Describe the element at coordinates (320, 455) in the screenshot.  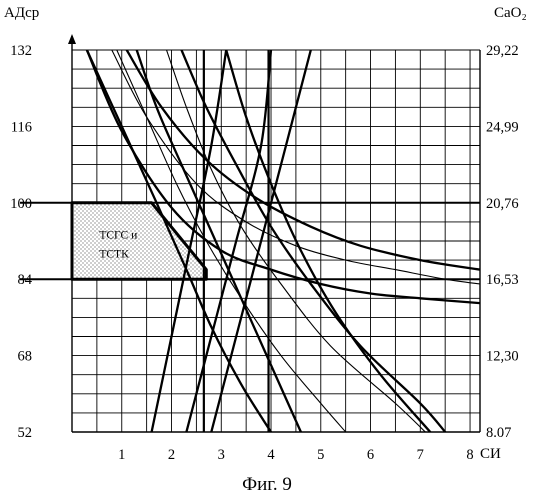
I see `x-tick-label: 5` at that location.